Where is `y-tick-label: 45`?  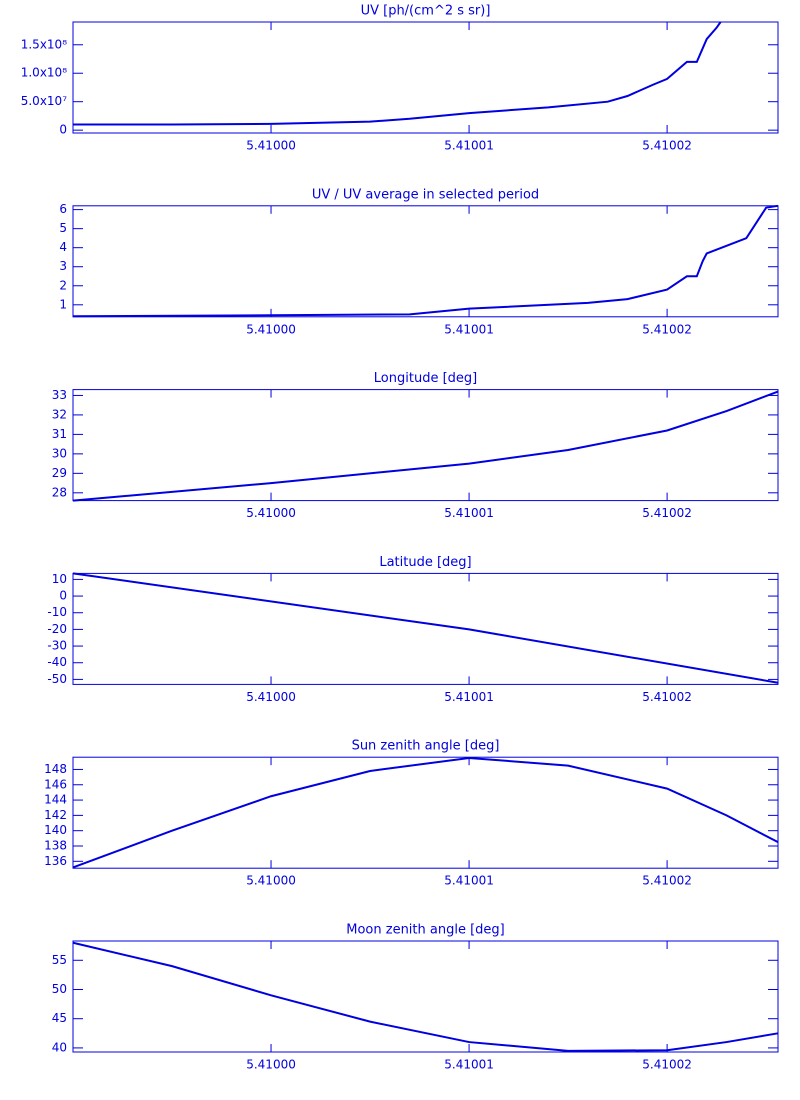 y-tick-label: 45 is located at coordinates (59, 1018).